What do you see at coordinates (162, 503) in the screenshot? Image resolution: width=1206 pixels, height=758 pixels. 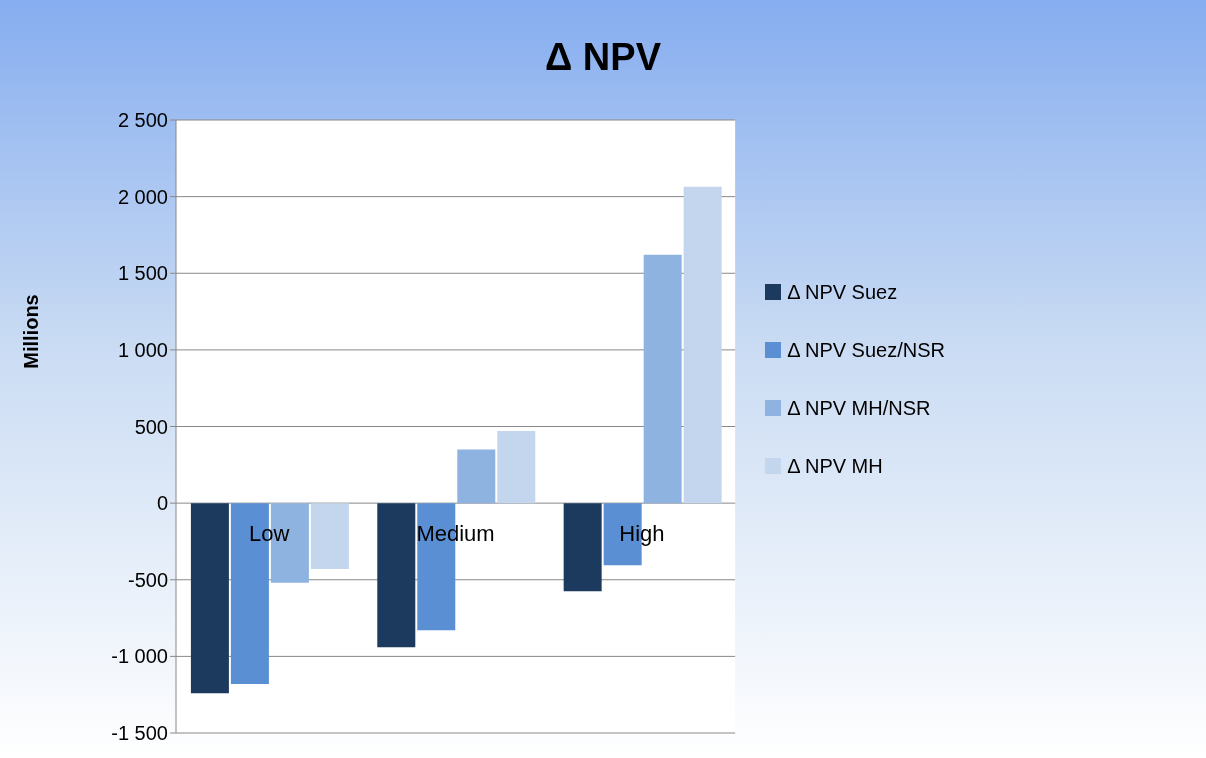 I see `y-tick-label: 0` at bounding box center [162, 503].